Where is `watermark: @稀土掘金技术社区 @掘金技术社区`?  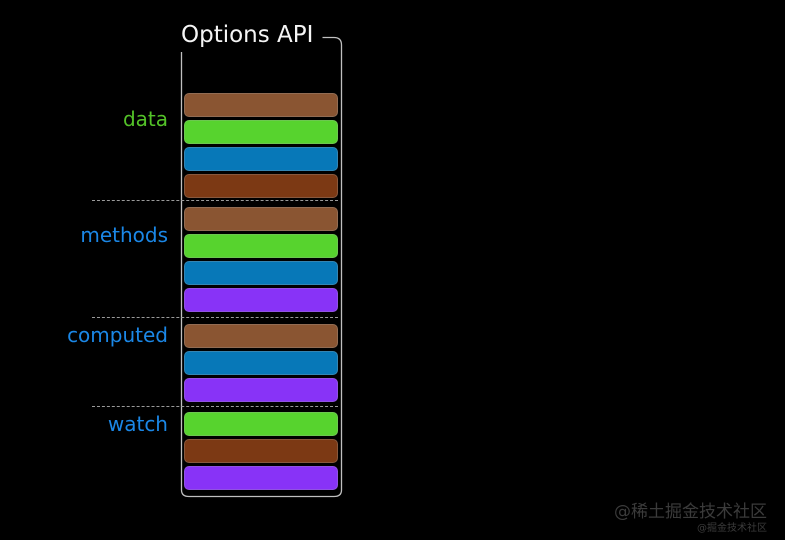
watermark: @稀土掘金技术社区 @掘金技术社区 is located at coordinates (690, 518).